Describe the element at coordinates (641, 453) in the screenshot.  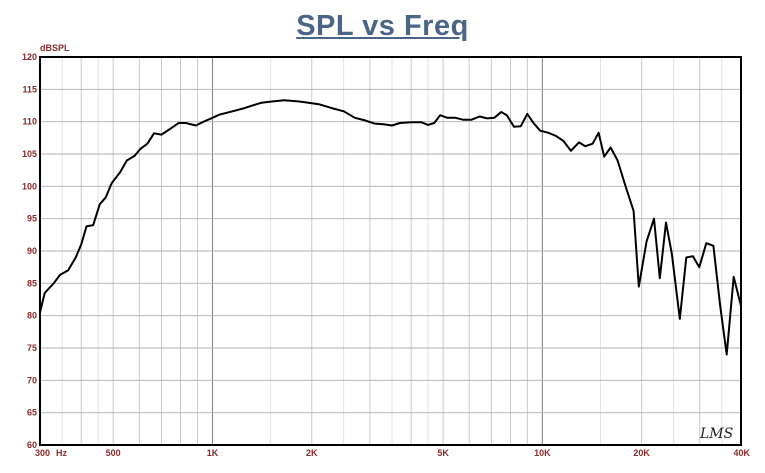
I see `x-tick-label: 20K` at that location.